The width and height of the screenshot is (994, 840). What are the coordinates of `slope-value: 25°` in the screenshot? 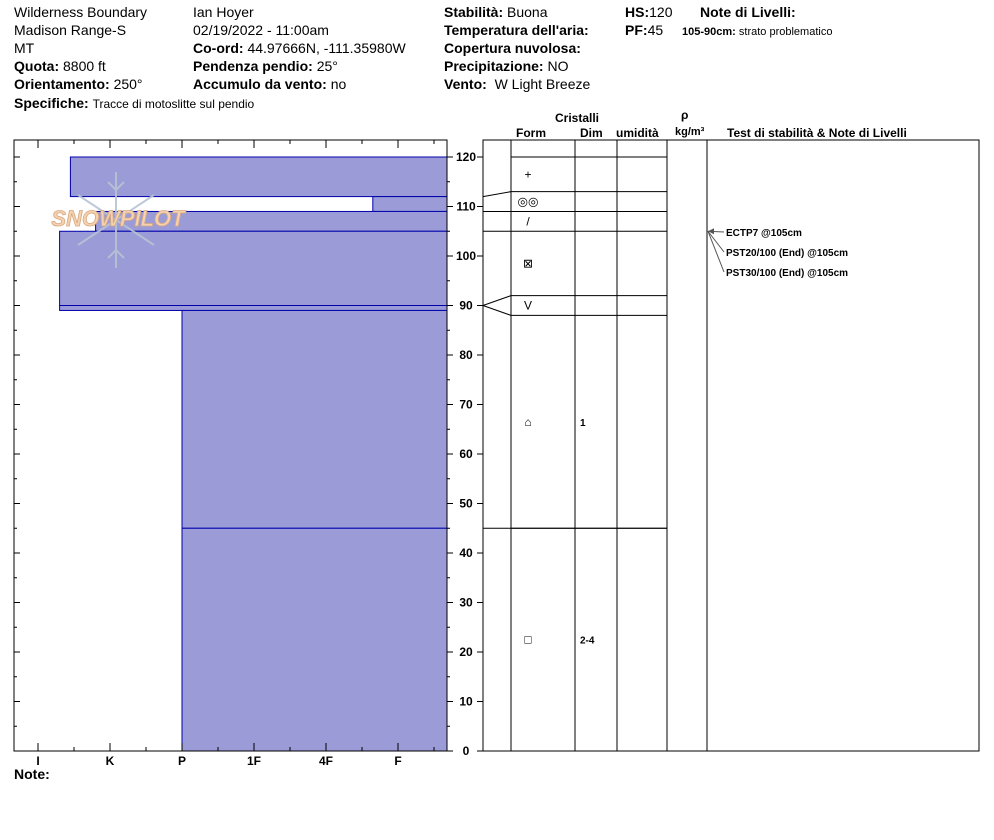 It's located at (327, 66).